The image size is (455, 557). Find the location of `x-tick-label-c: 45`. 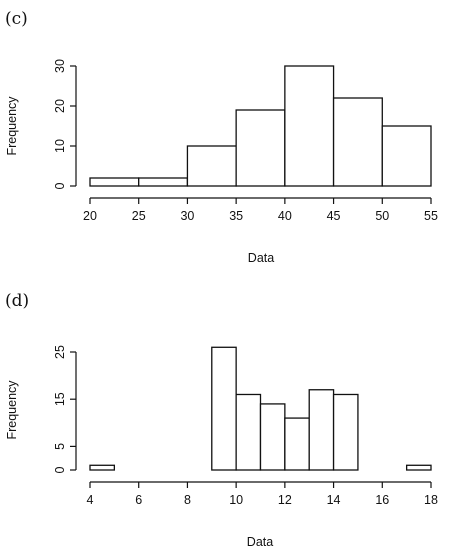

x-tick-label-c: 45 is located at coordinates (334, 216).